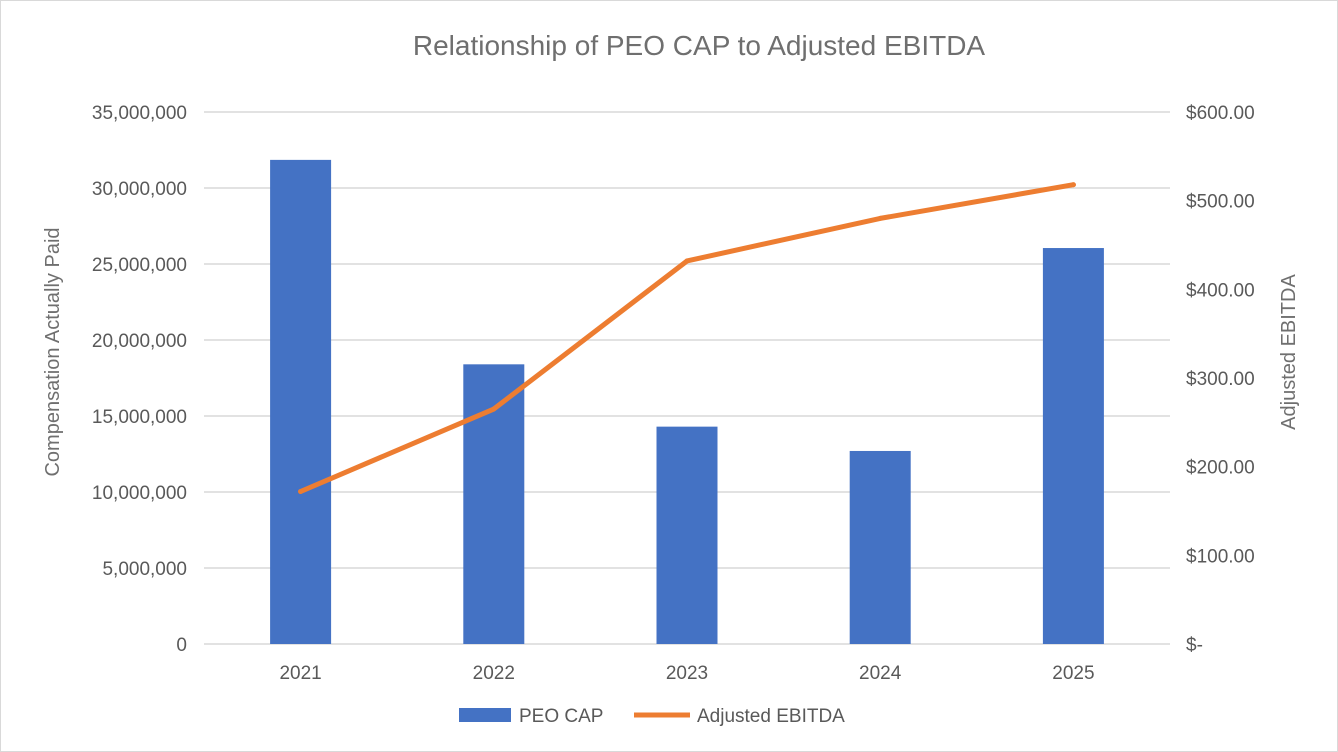 This screenshot has width=1338, height=752. What do you see at coordinates (1073, 185) in the screenshot?
I see `line-point-2025` at bounding box center [1073, 185].